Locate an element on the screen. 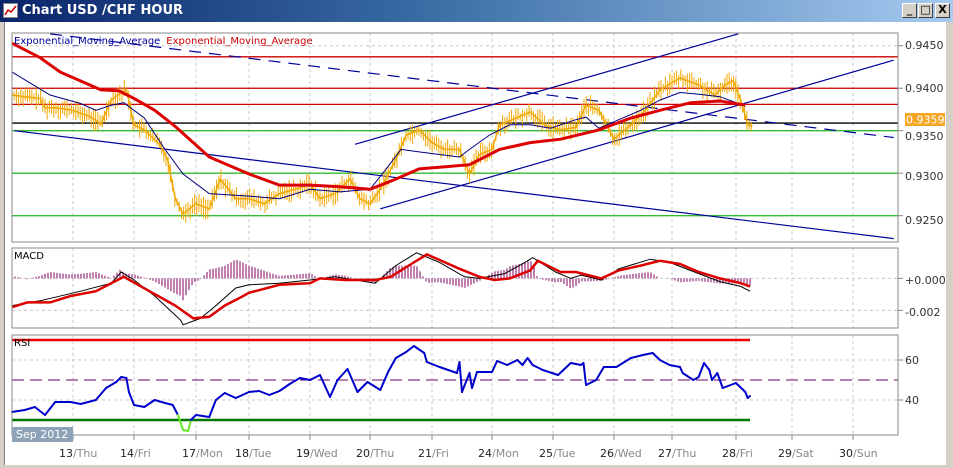  x-tick-day: 19 is located at coordinates (303, 453).